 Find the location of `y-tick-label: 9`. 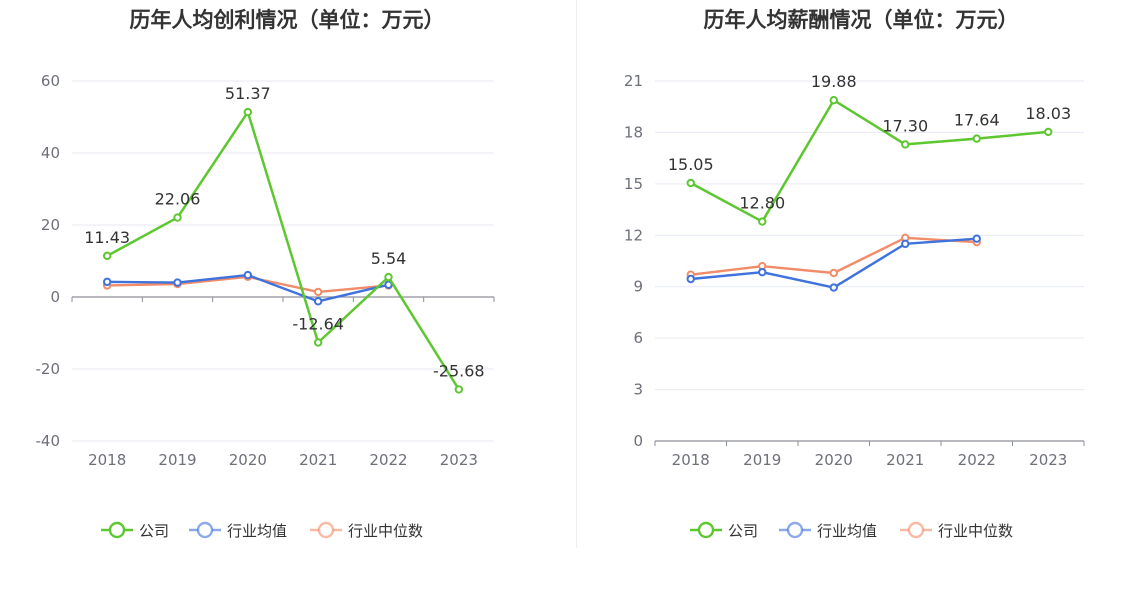

y-tick-label: 9 is located at coordinates (638, 287).